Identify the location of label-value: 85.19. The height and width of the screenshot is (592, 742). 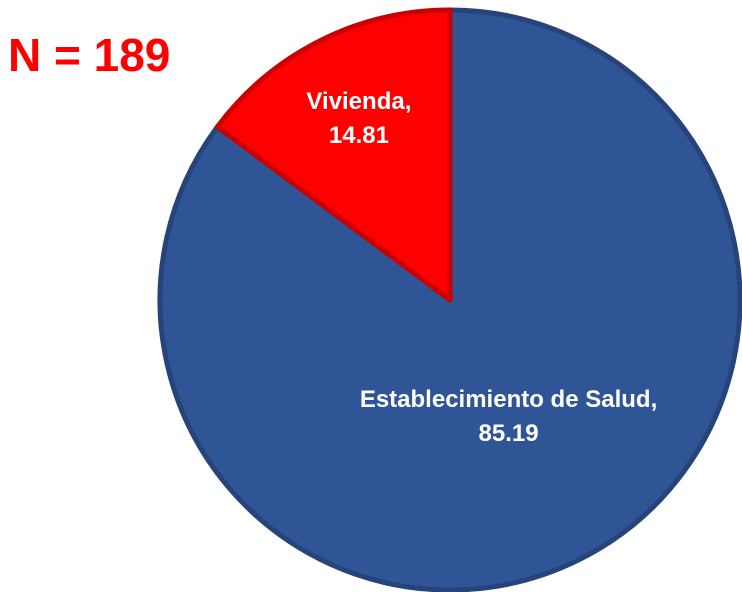
(508, 433).